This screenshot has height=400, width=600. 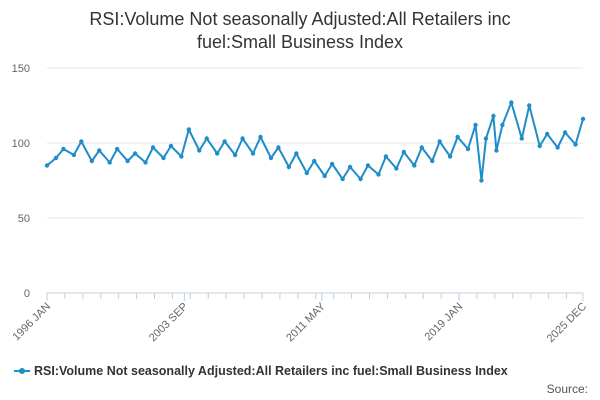 I want to click on y-tick-label: 100, so click(x=21, y=144).